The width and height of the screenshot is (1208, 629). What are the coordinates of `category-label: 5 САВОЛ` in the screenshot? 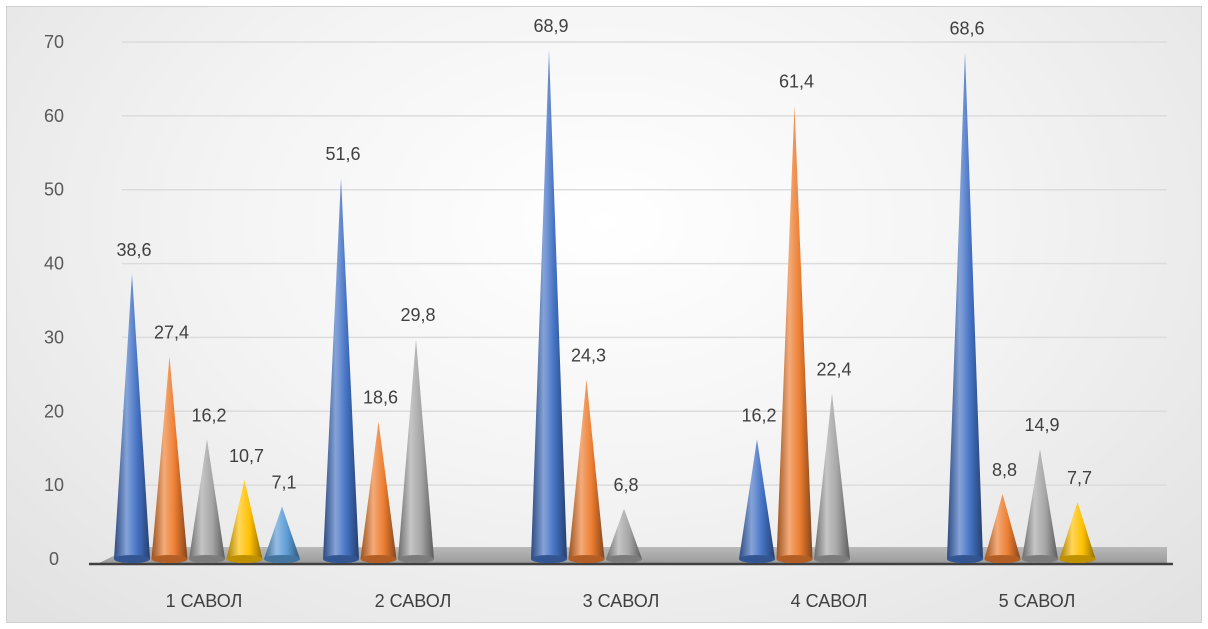 It's located at (1037, 601).